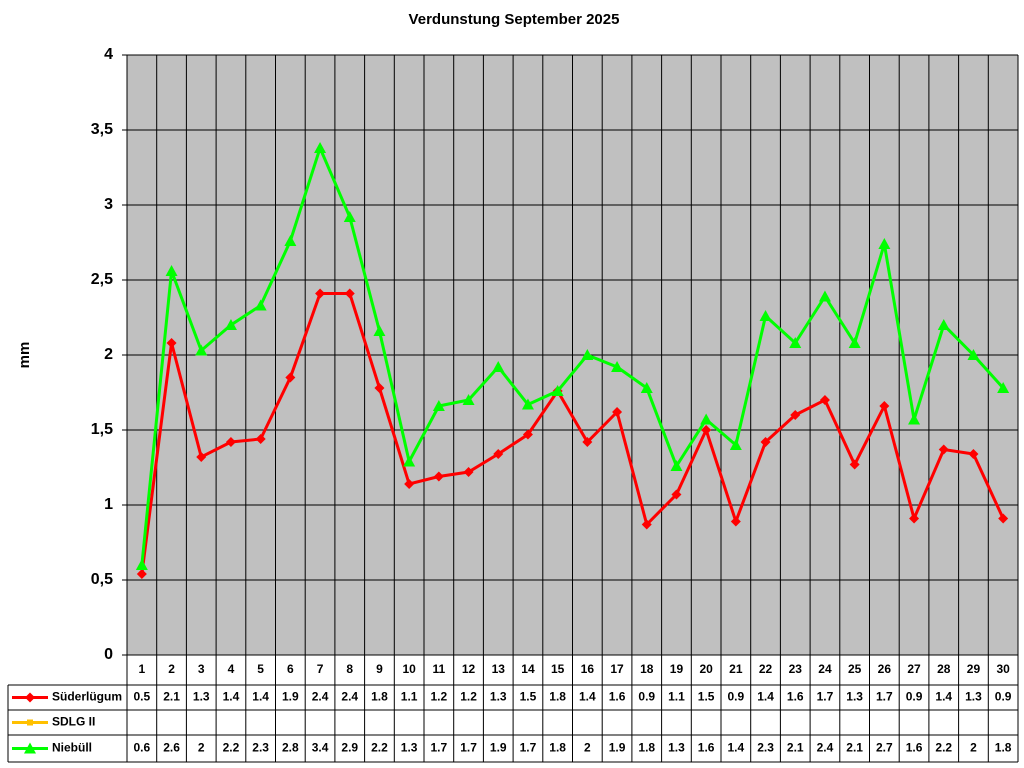 Image resolution: width=1024 pixels, height=768 pixels. What do you see at coordinates (409, 669) in the screenshot?
I see `x-tick-label: 10` at bounding box center [409, 669].